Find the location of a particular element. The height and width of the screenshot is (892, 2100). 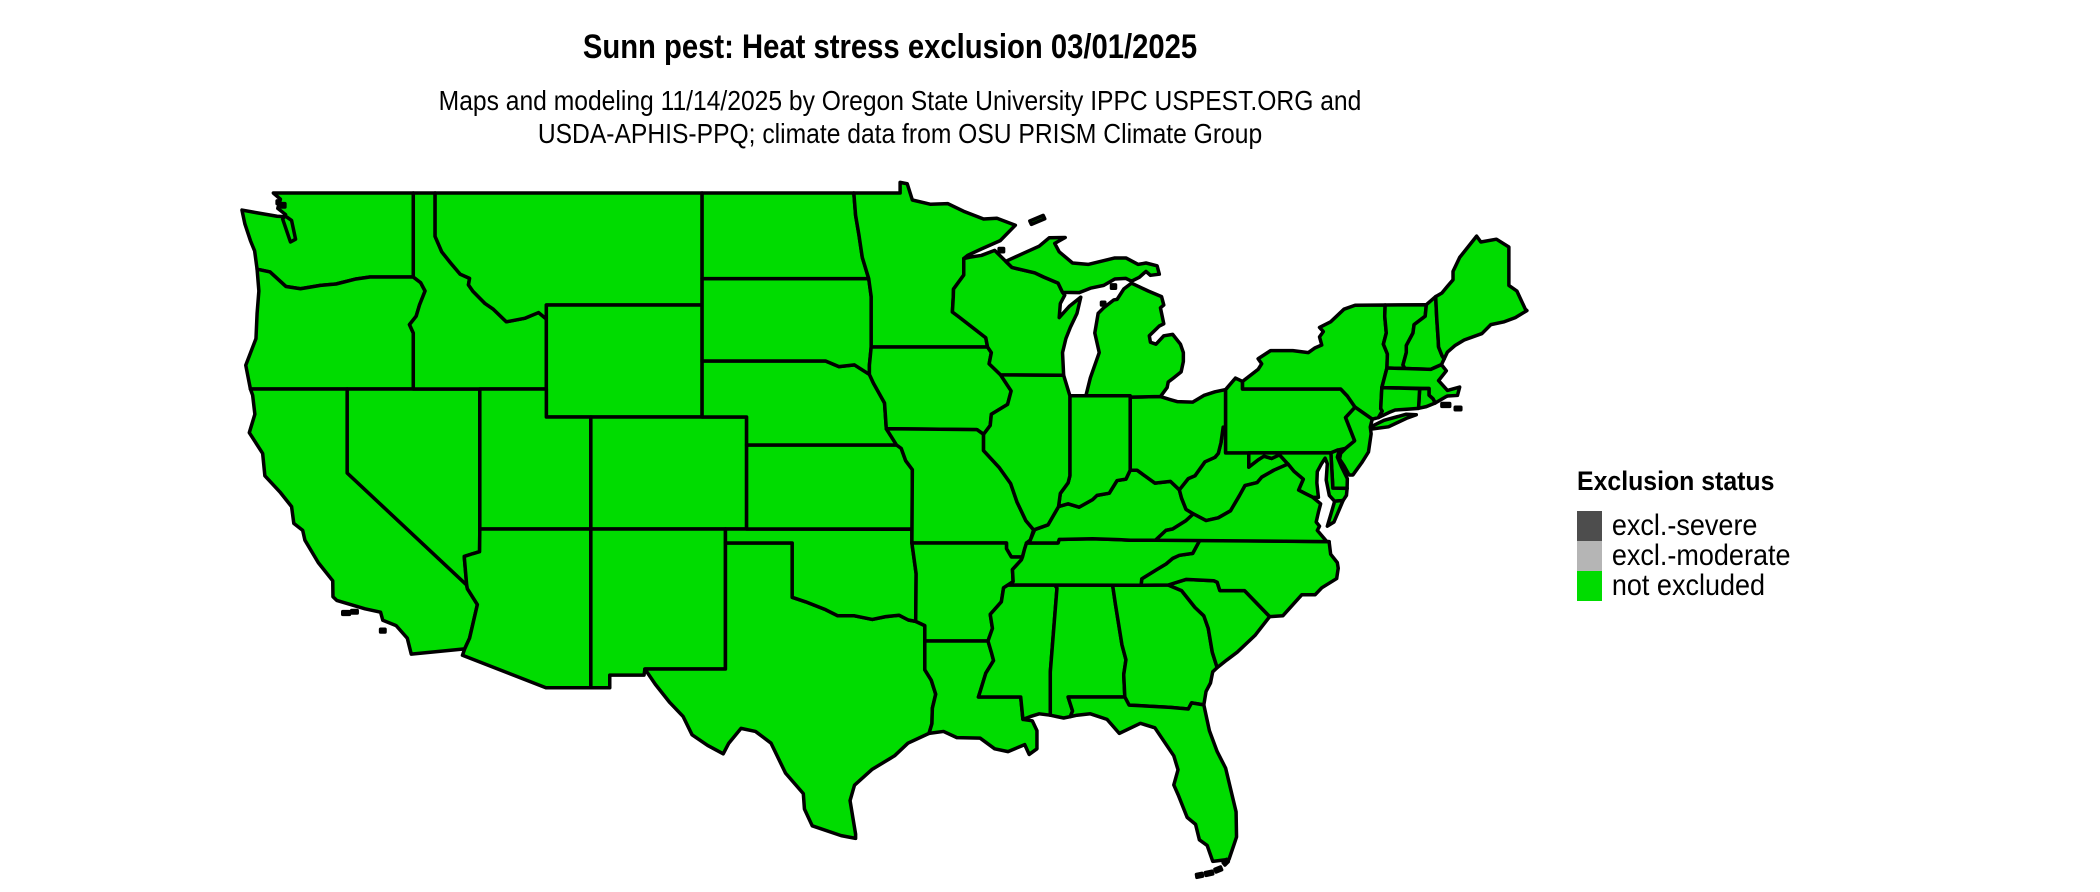

legend-swatch-severe is located at coordinates (1589, 526).